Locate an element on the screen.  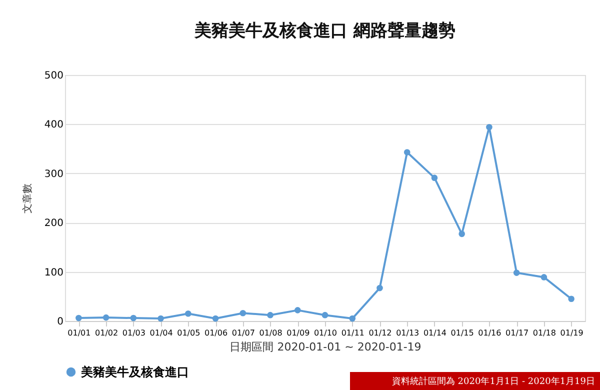
y-tick-label: 400 is located at coordinates (54, 125).